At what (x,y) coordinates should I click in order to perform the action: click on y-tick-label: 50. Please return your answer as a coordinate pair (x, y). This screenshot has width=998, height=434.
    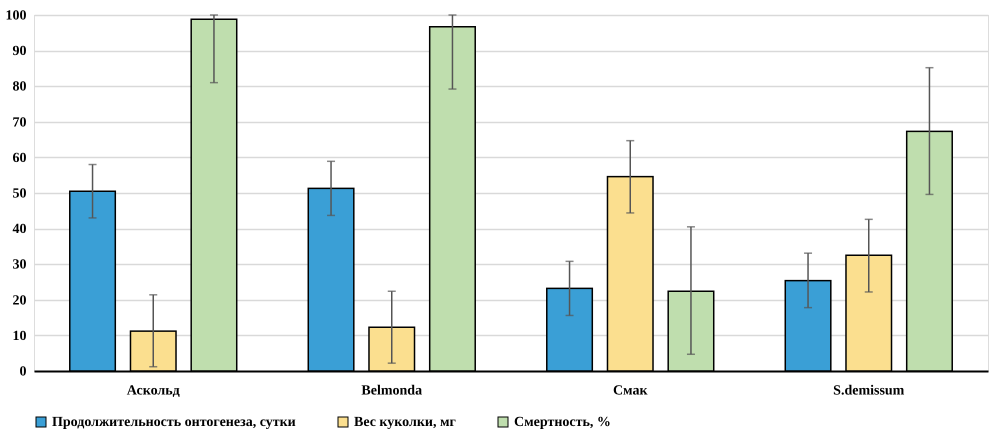
    Looking at the image, I should click on (19, 194).